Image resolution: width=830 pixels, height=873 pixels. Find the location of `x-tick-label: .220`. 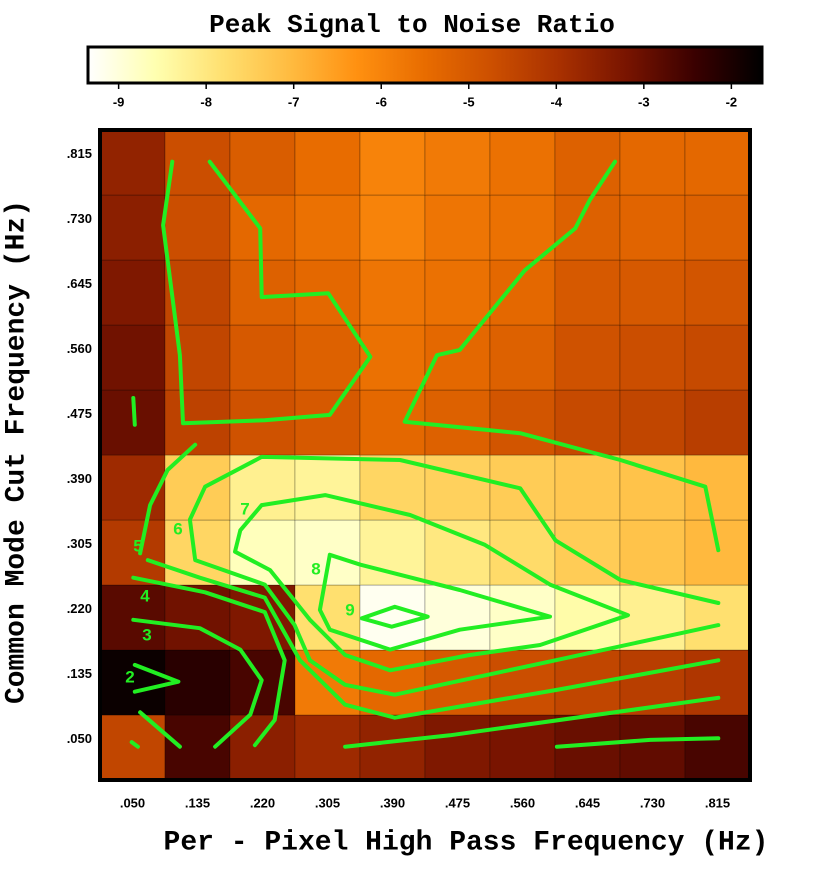

x-tick-label: .220 is located at coordinates (262, 802).